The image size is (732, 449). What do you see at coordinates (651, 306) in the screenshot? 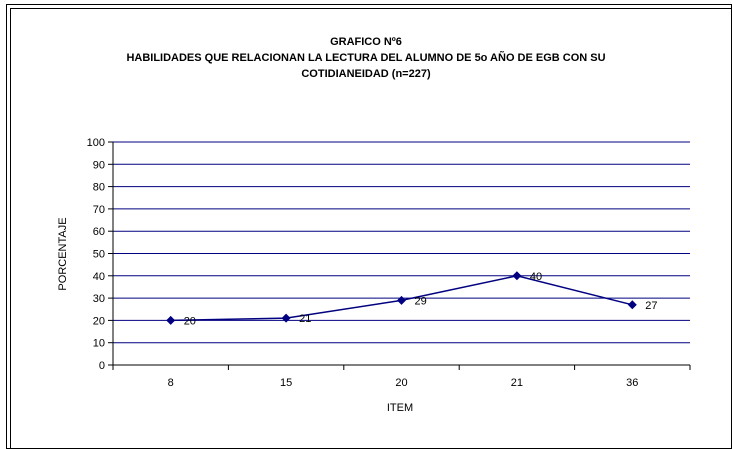
I see `data-label: 27` at bounding box center [651, 306].